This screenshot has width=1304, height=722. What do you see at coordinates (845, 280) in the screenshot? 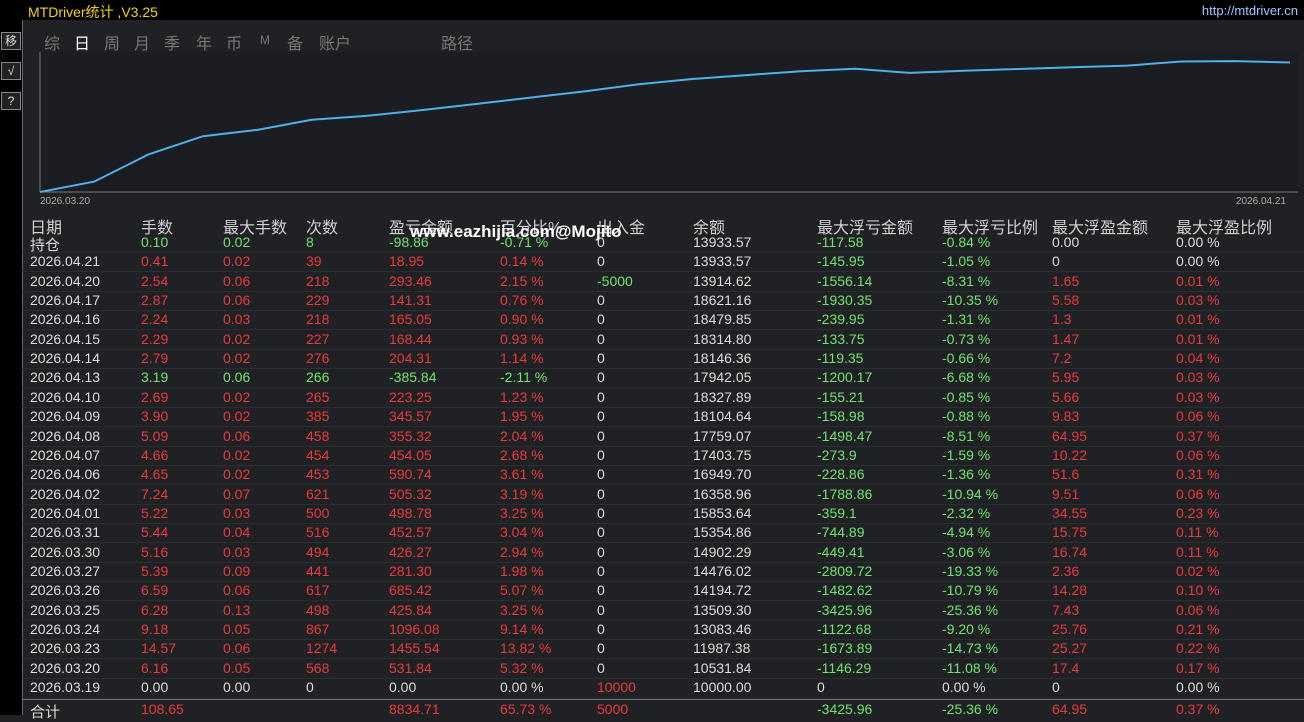
I see `table-cell: -1556.14` at bounding box center [845, 280].